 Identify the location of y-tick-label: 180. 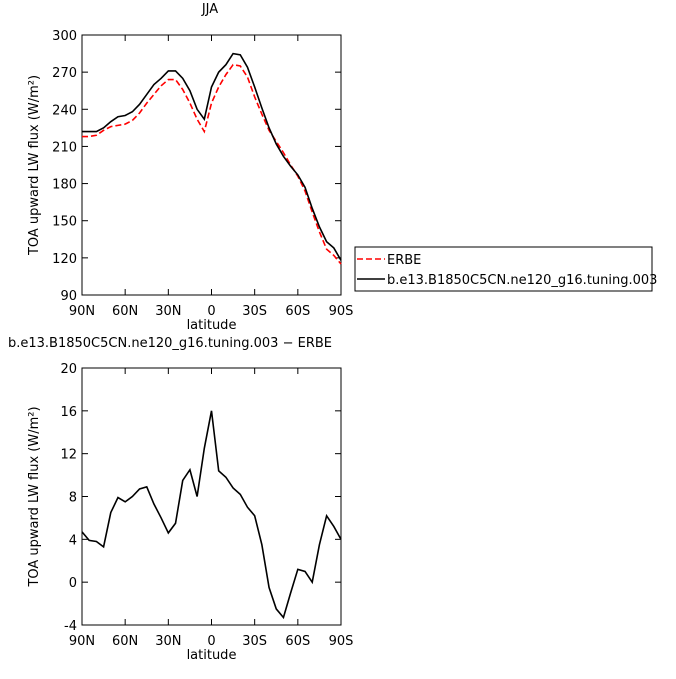
(64, 185).